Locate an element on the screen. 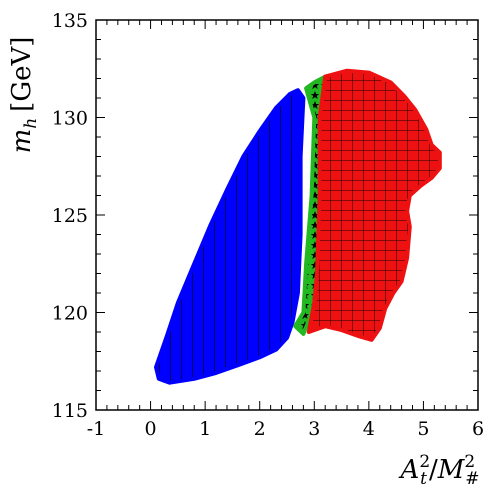 The width and height of the screenshot is (500, 500). x-axis-label-sup1: 2 is located at coordinates (424, 462).